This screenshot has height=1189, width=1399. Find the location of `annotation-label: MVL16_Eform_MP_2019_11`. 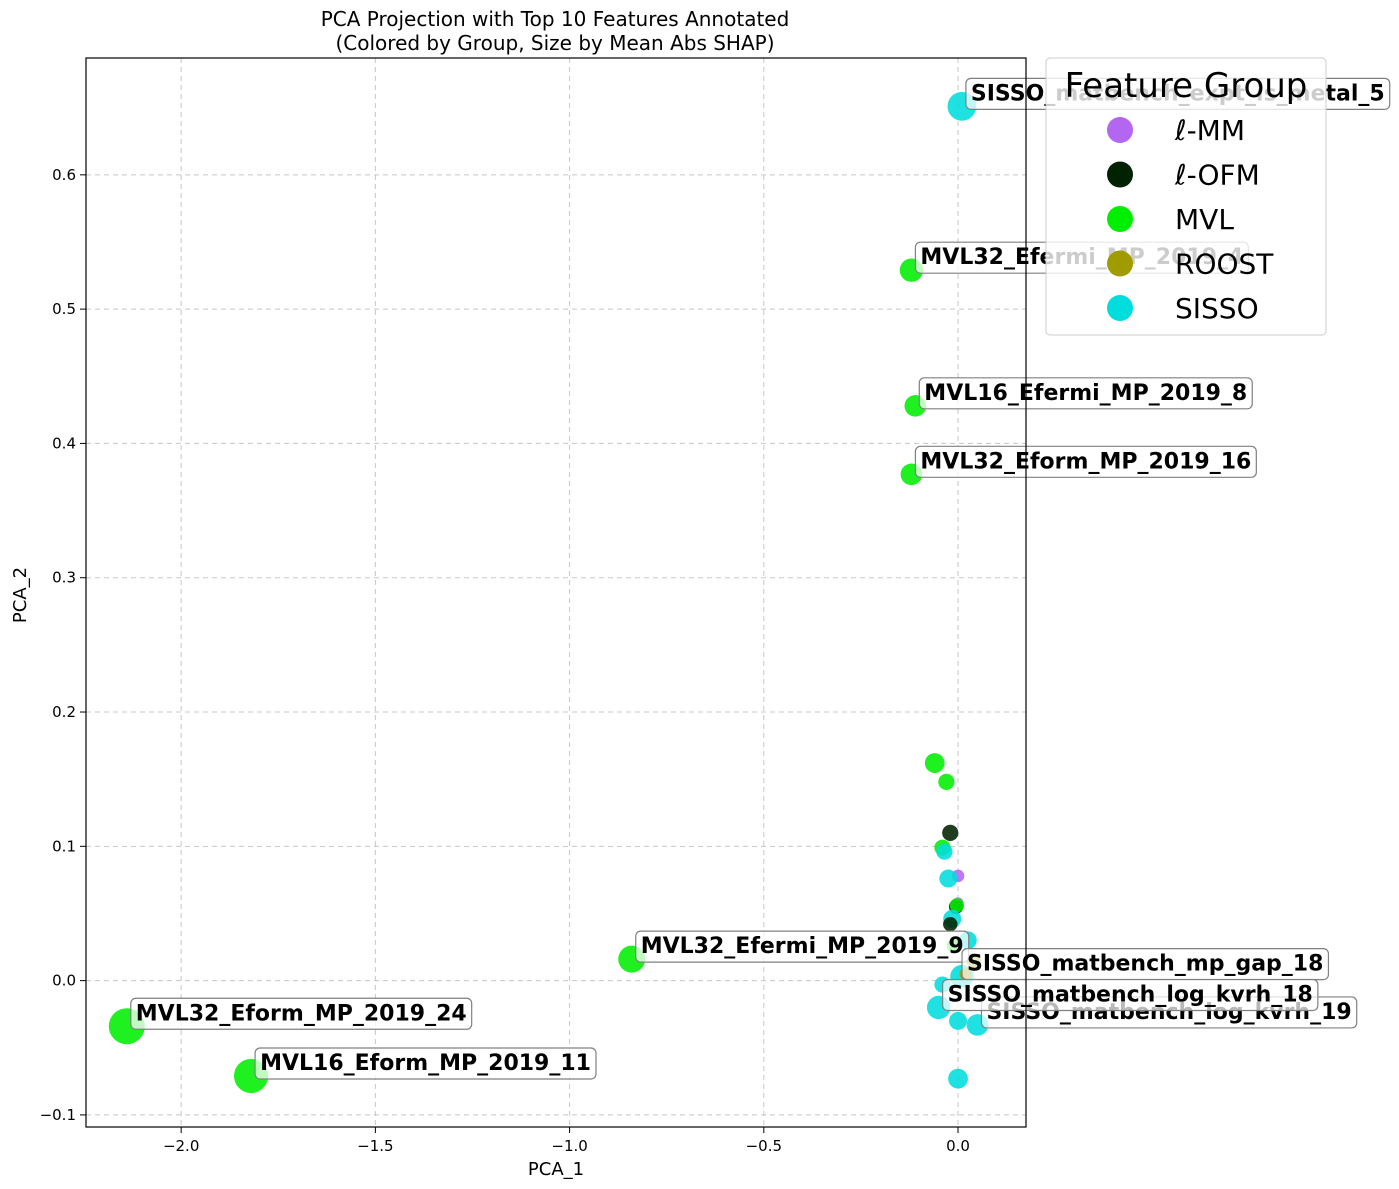

annotation-label: MVL16_Eform_MP_2019_11 is located at coordinates (425, 1063).